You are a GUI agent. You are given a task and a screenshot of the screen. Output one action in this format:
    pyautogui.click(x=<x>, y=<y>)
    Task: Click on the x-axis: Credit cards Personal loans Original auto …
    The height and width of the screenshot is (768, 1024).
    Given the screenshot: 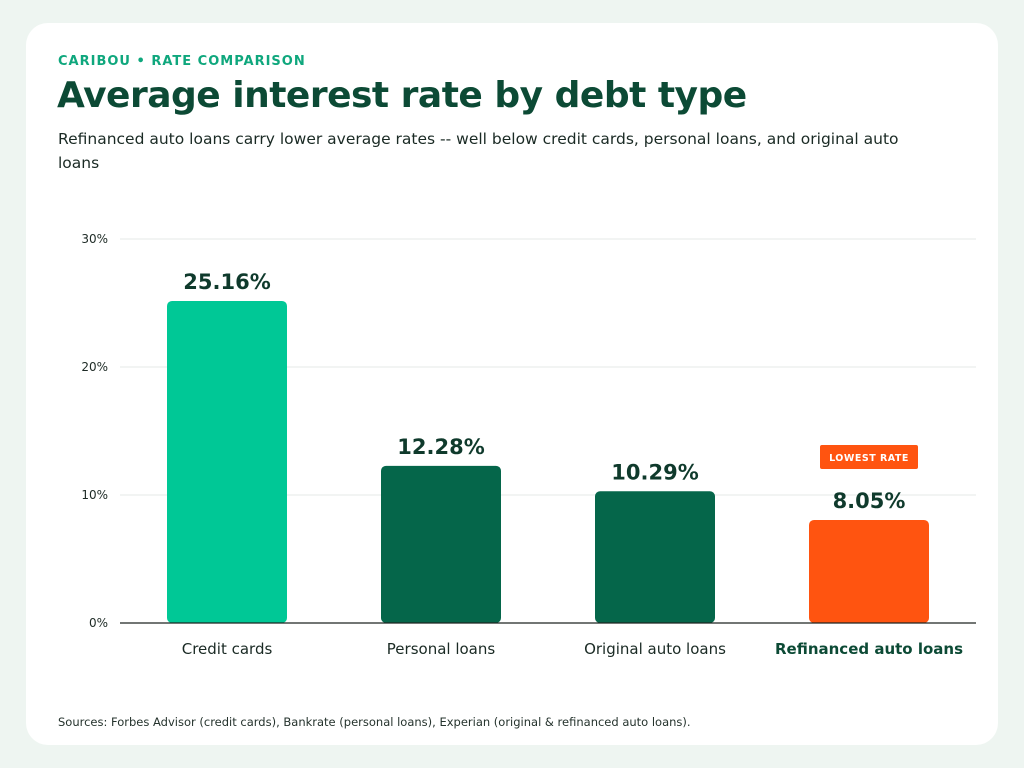 What is the action you would take?
    pyautogui.click(x=548, y=640)
    